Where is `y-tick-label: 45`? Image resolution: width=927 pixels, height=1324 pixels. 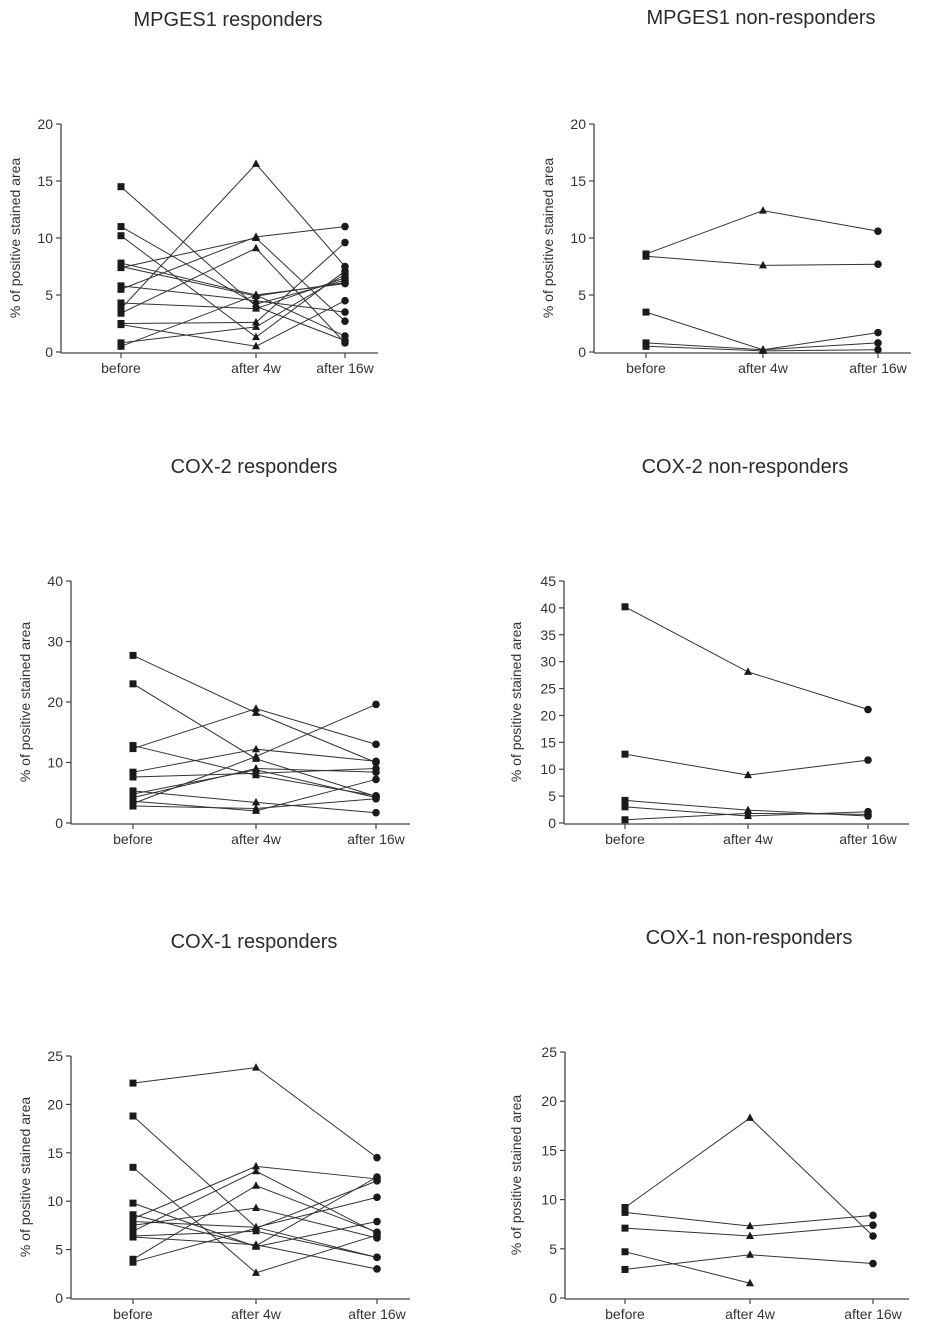 y-tick-label: 45 is located at coordinates (548, 581).